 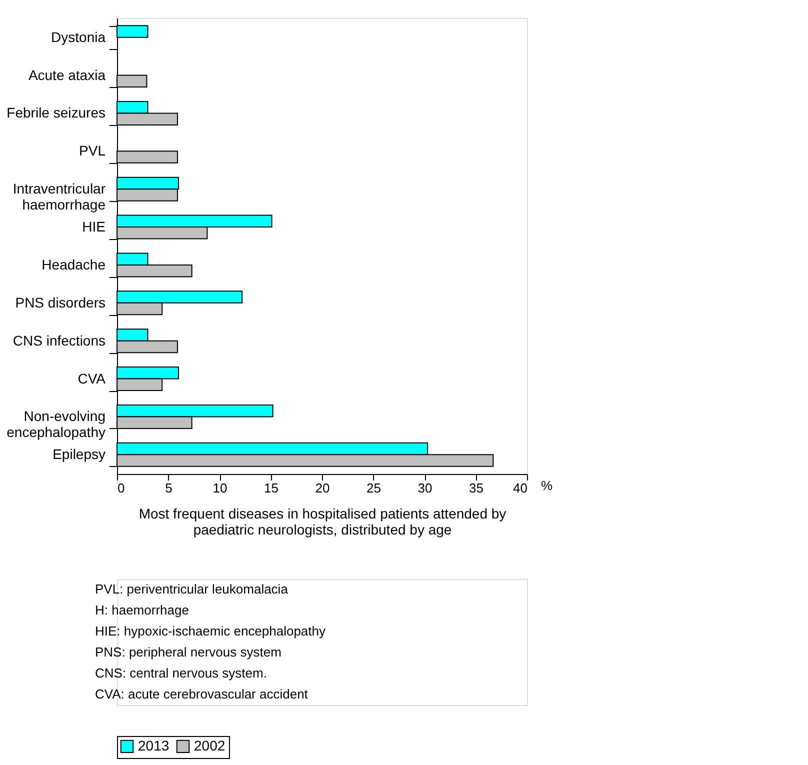 I want to click on y-tick-label: Intraventricular haemorrhage, so click(x=59, y=196).